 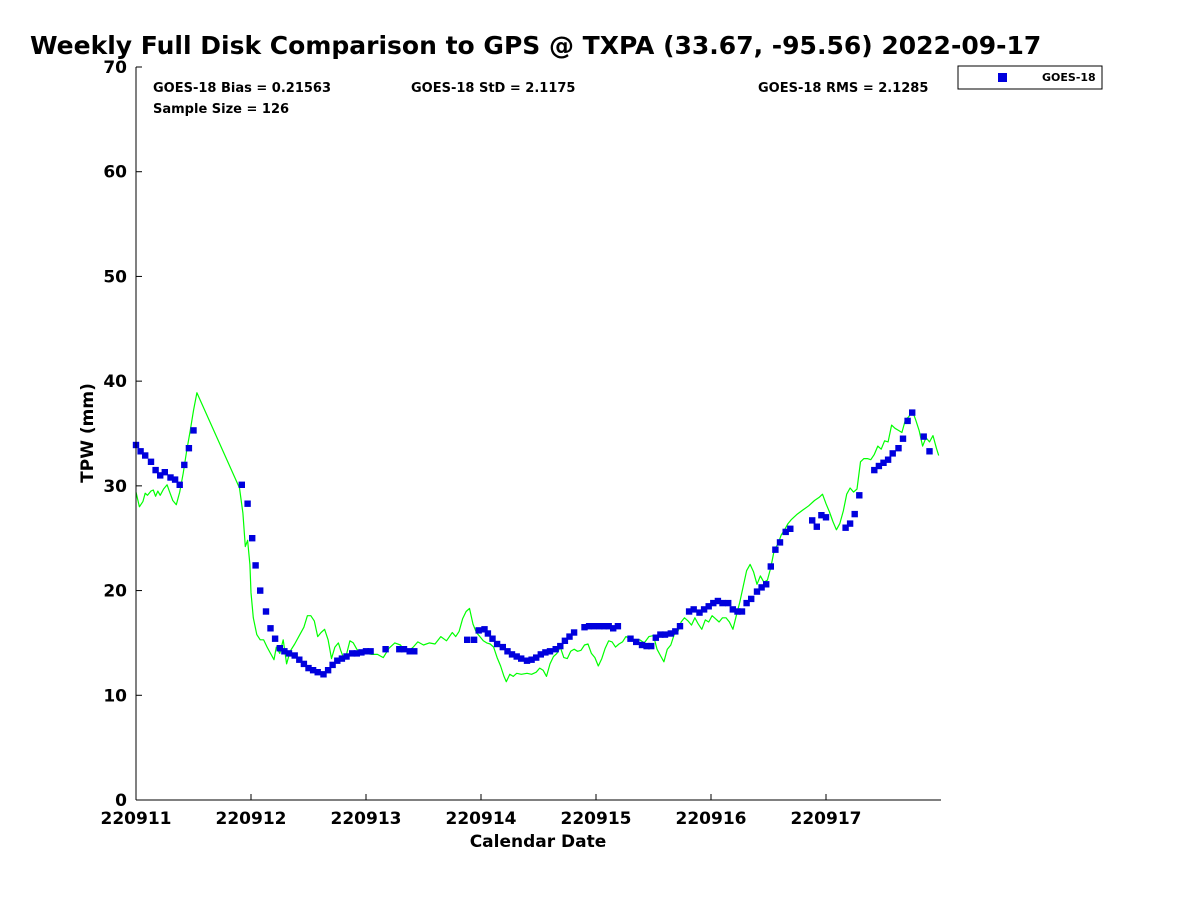 I want to click on x-tick-label: 220917, so click(x=826, y=819).